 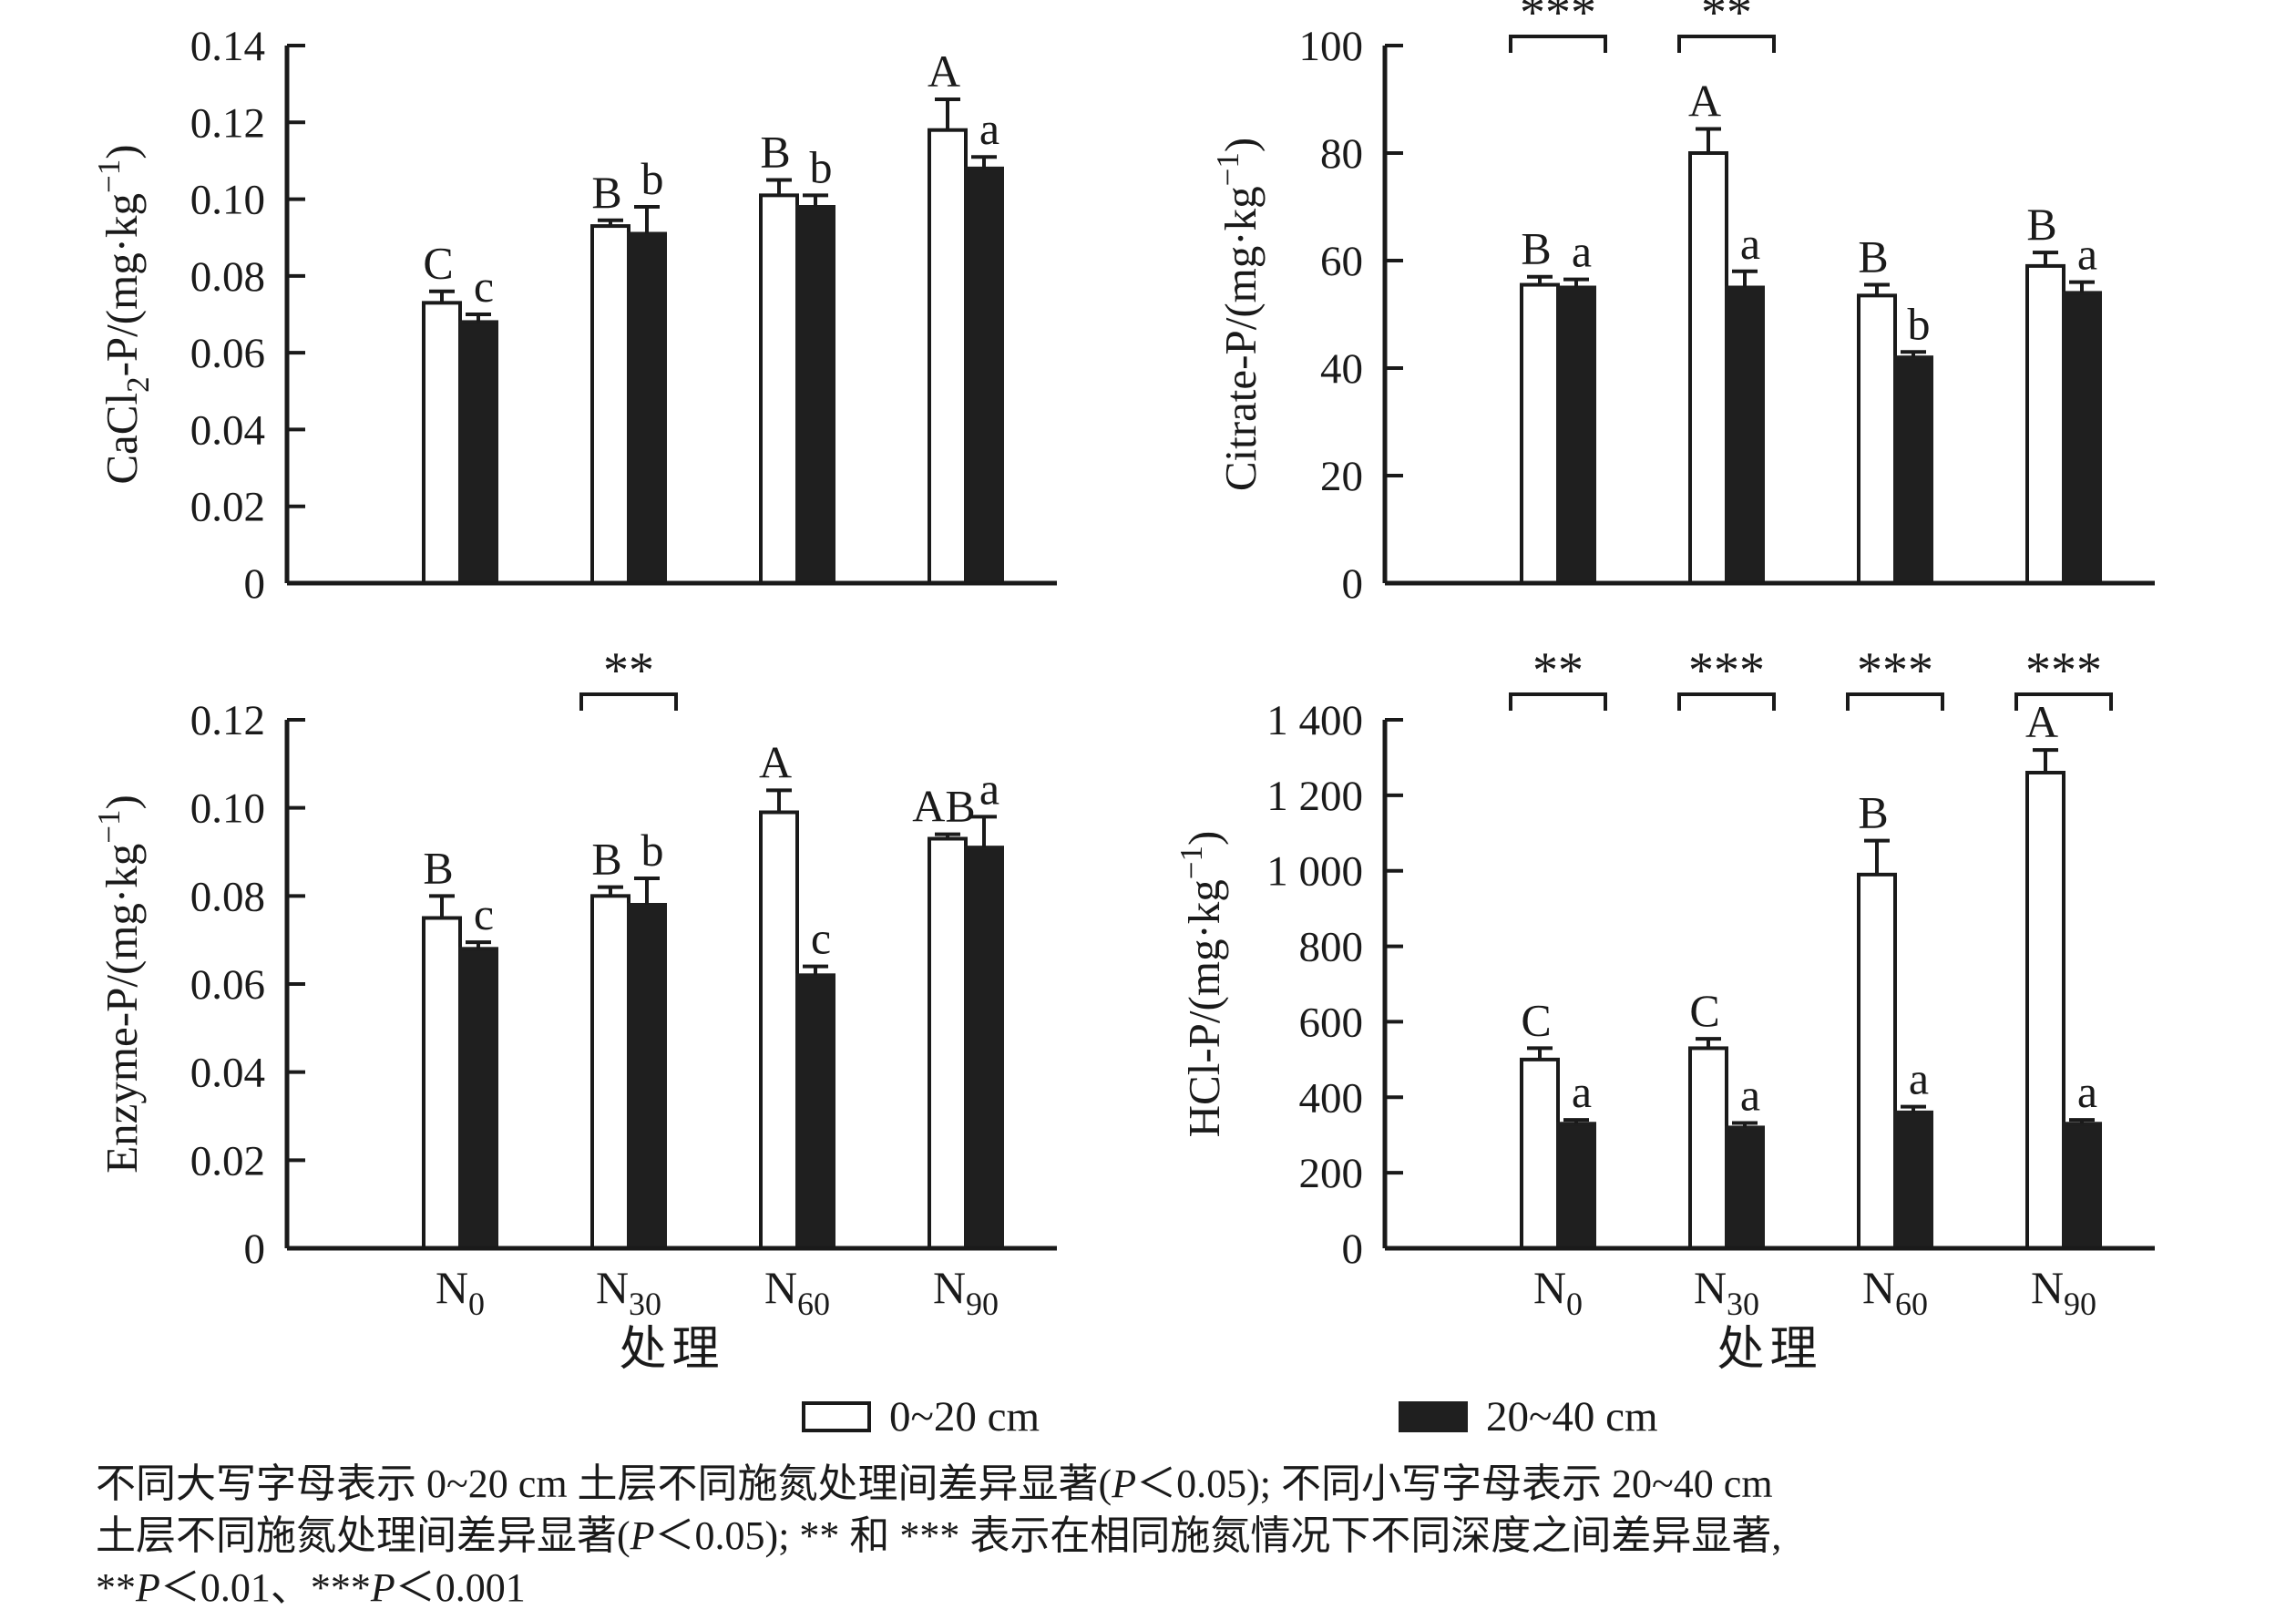 I want to click on legend-label-20-40cm: 20~40 cm, so click(x=1572, y=1417).